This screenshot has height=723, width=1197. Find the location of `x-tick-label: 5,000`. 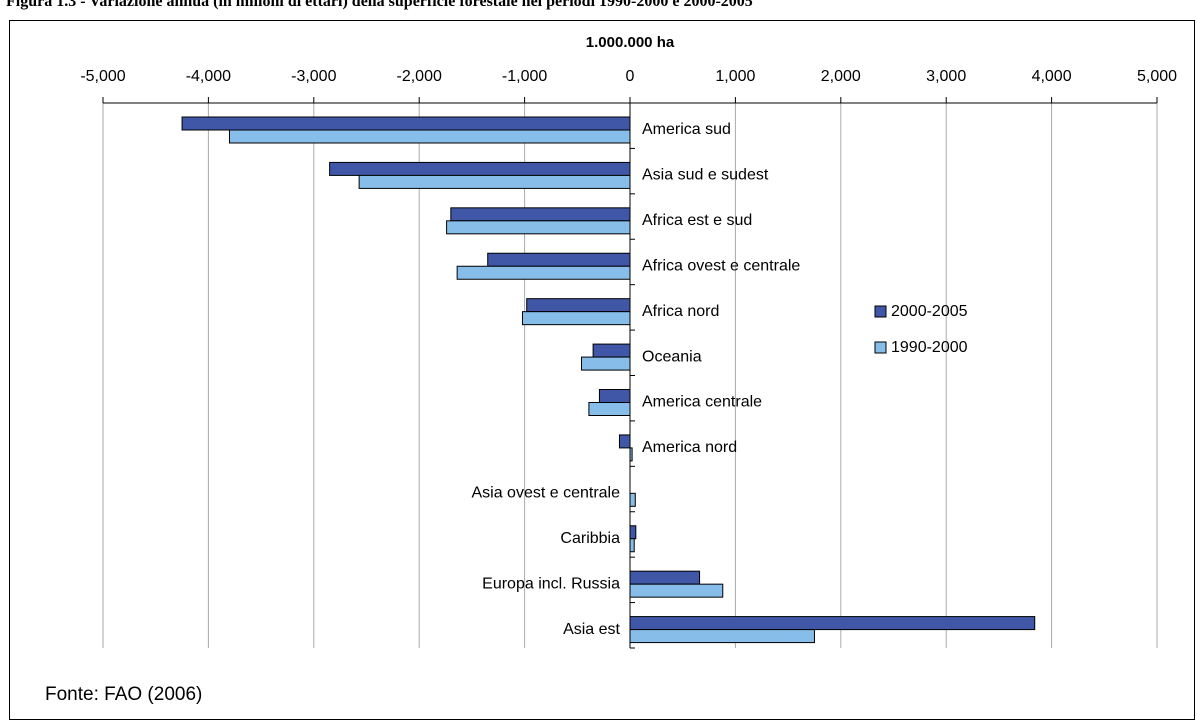

x-tick-label: 5,000 is located at coordinates (1157, 76).